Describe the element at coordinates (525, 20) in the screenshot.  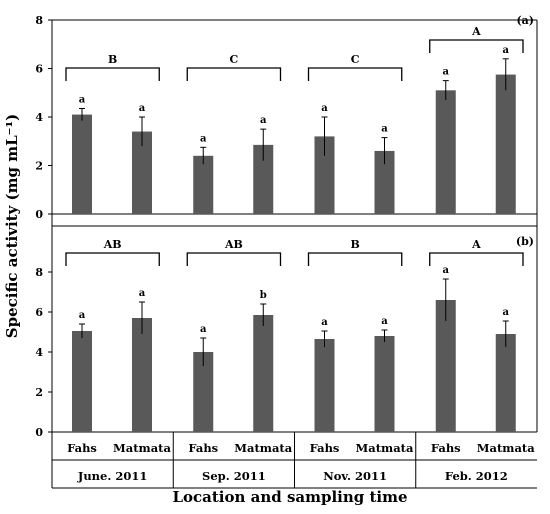
I see `panel-label: (a)` at that location.